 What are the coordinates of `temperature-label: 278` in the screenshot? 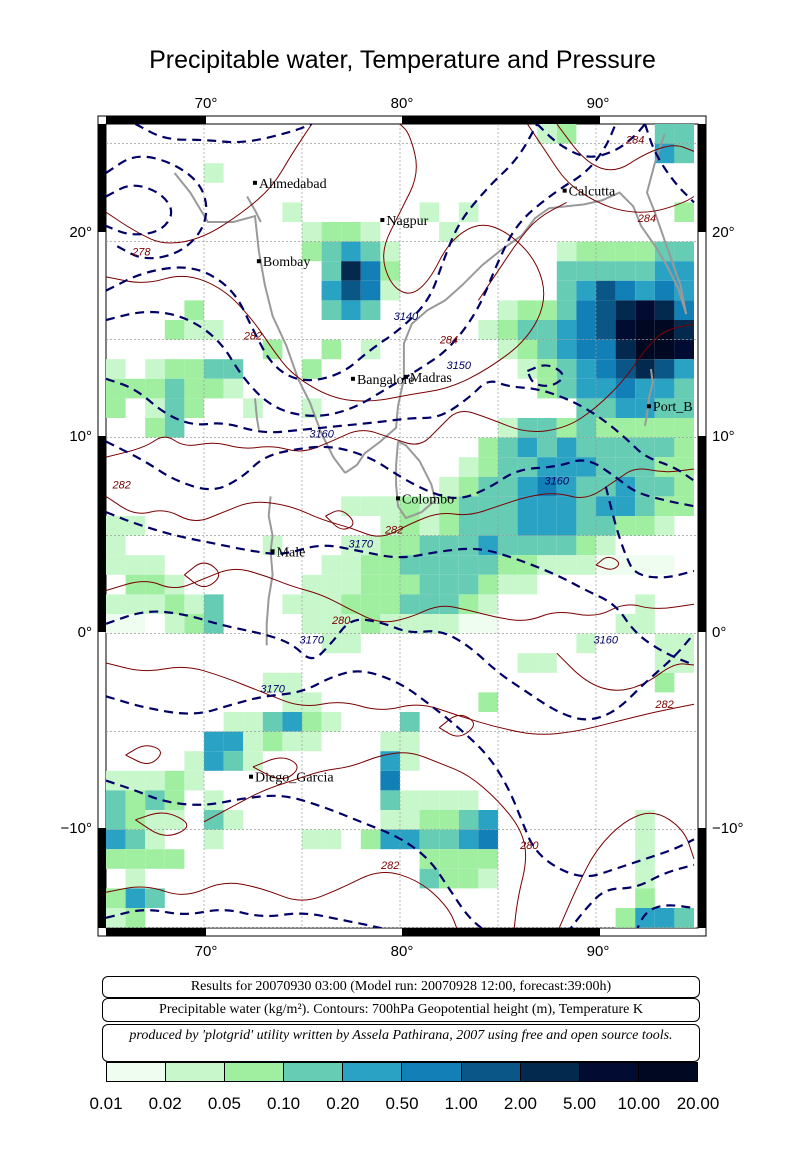 It's located at (141, 252).